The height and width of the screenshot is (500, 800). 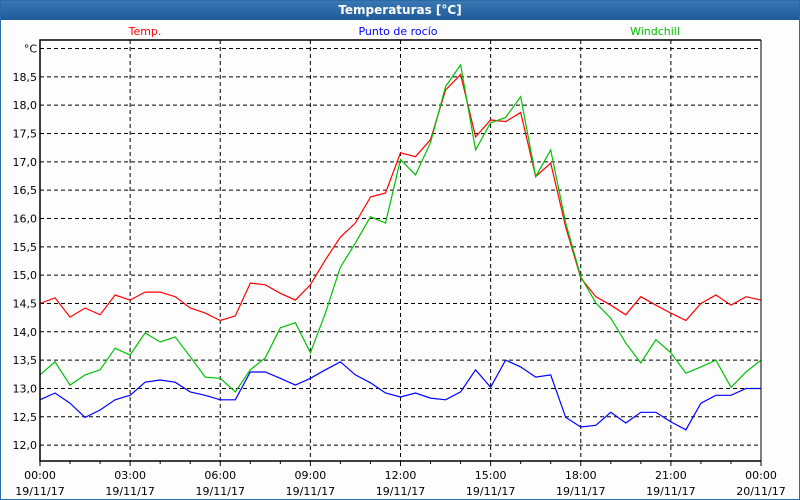 I want to click on x-tick-time: 06:00, so click(x=220, y=475).